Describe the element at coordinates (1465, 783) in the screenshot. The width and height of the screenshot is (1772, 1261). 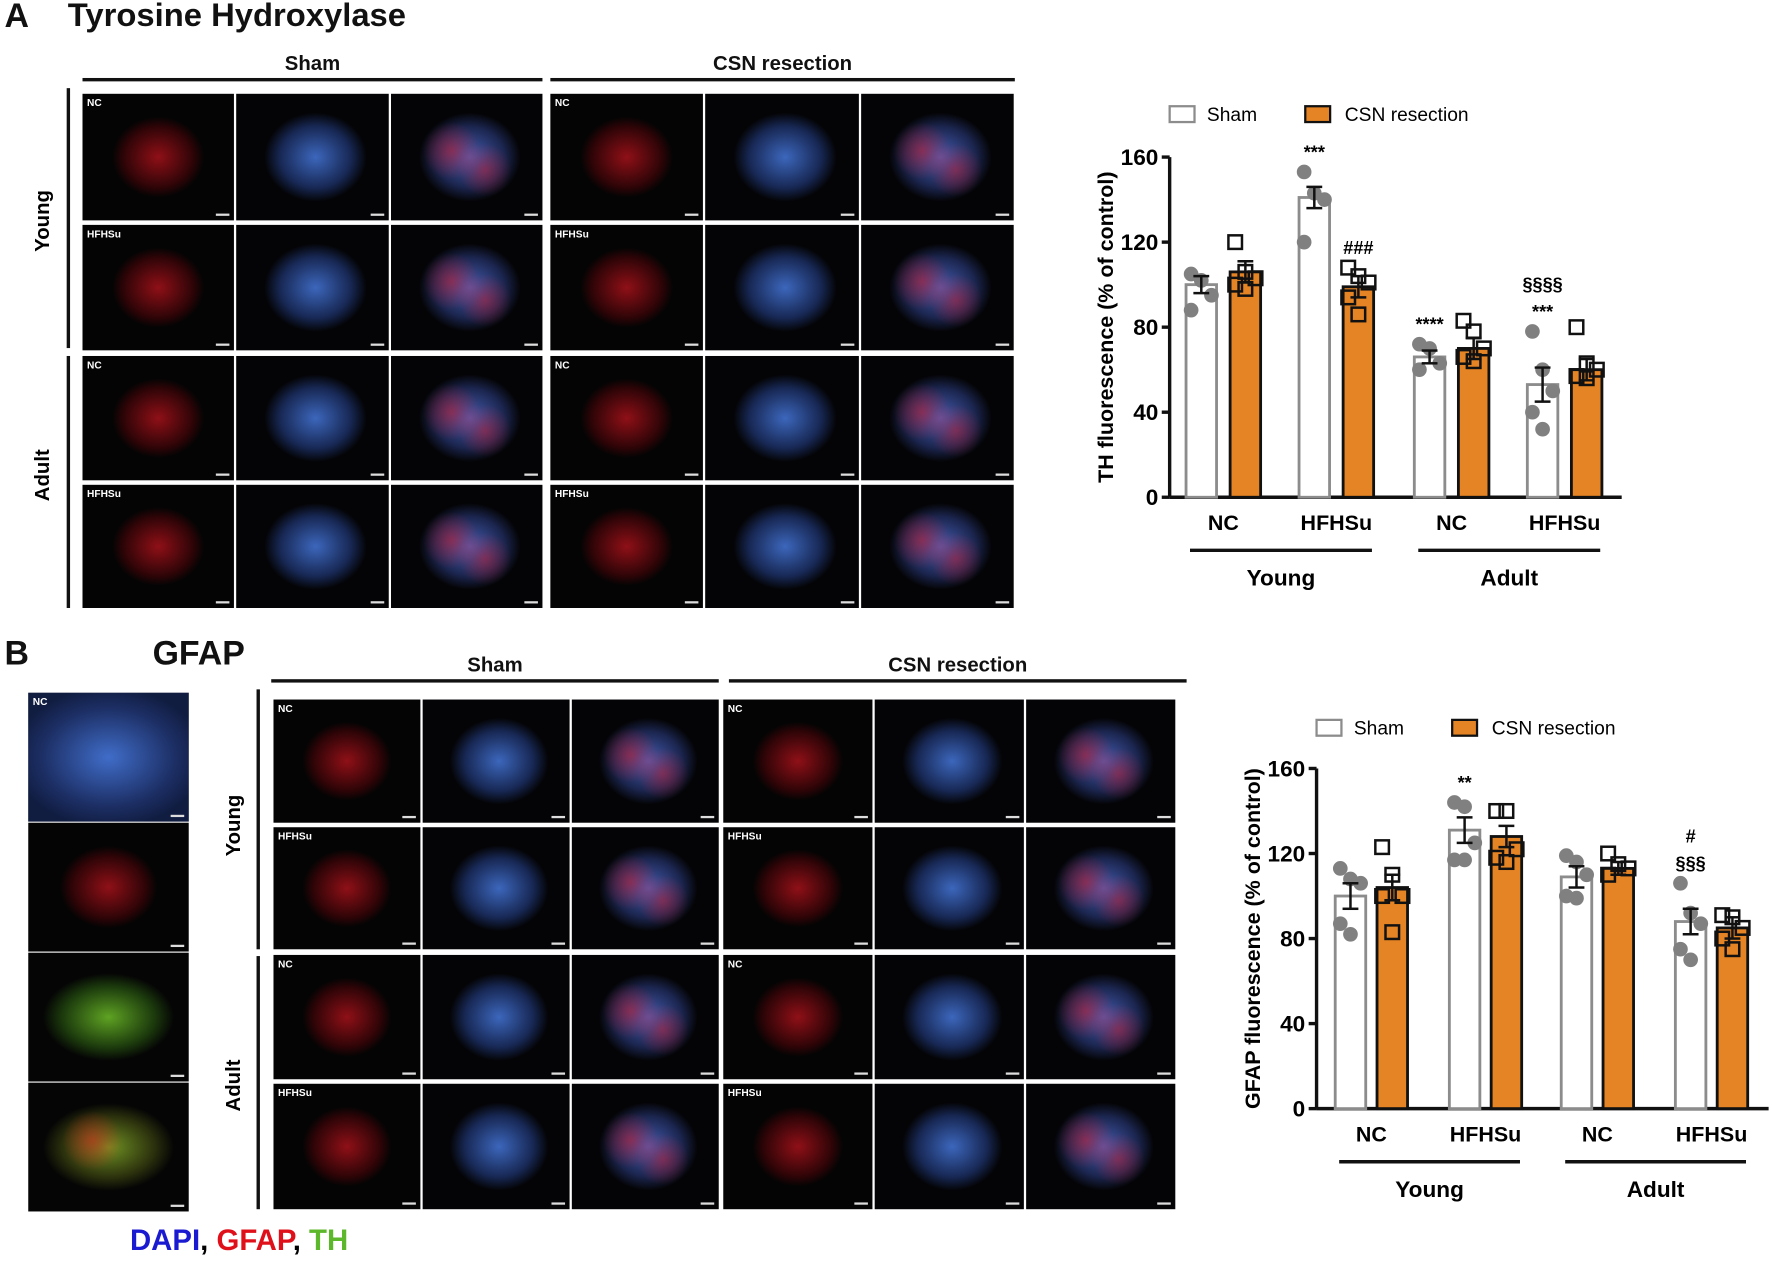
I see `significance-annotation: **` at that location.